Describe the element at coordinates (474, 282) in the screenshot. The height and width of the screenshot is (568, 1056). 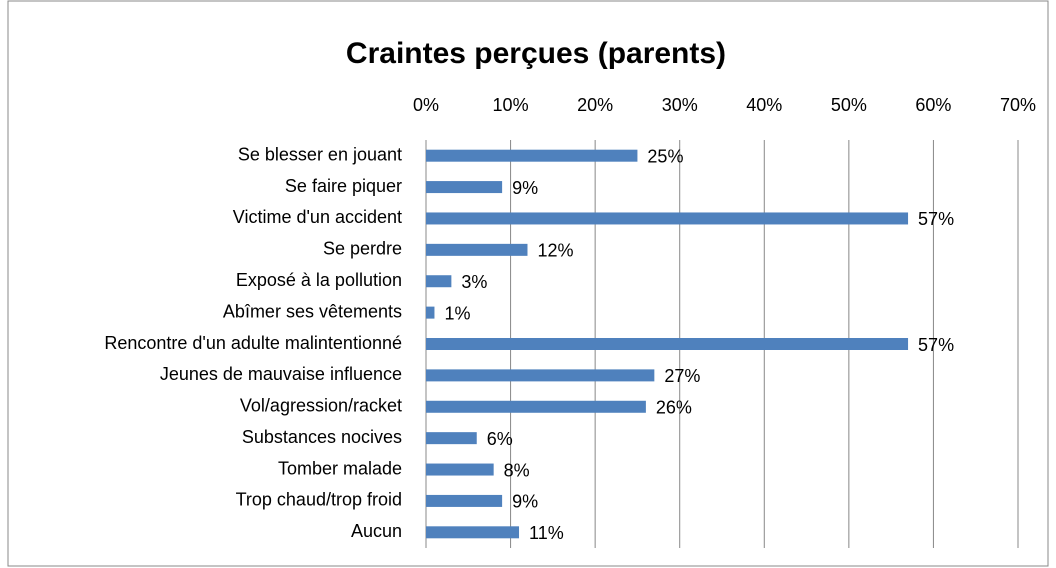
I see `value-label: 3%` at that location.